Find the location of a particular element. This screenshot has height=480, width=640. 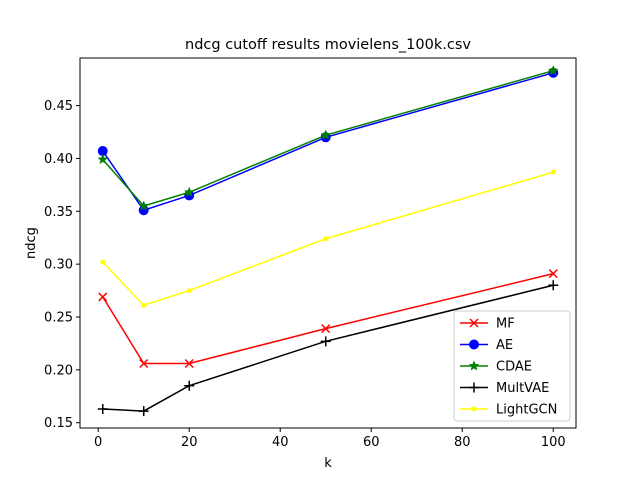

x-axis-label: k is located at coordinates (328, 463).